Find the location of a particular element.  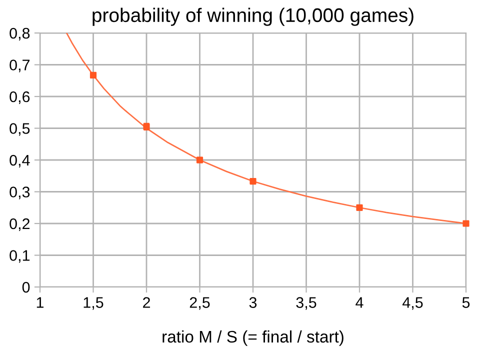

y-tick-label: 0,3 is located at coordinates (20, 193).